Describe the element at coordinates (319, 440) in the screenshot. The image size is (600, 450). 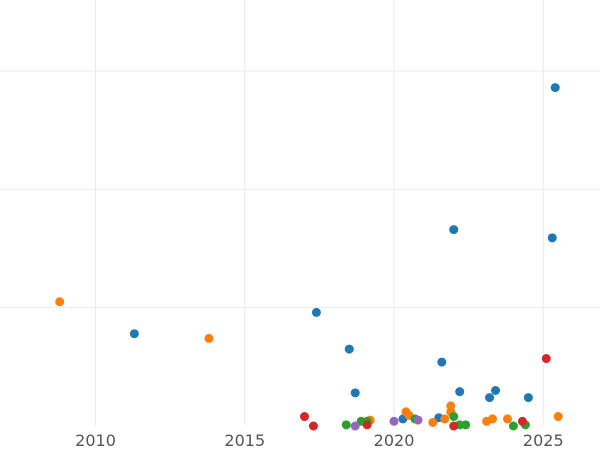
I see `x-tick-labels: 2010 2015 2020 2025` at that location.